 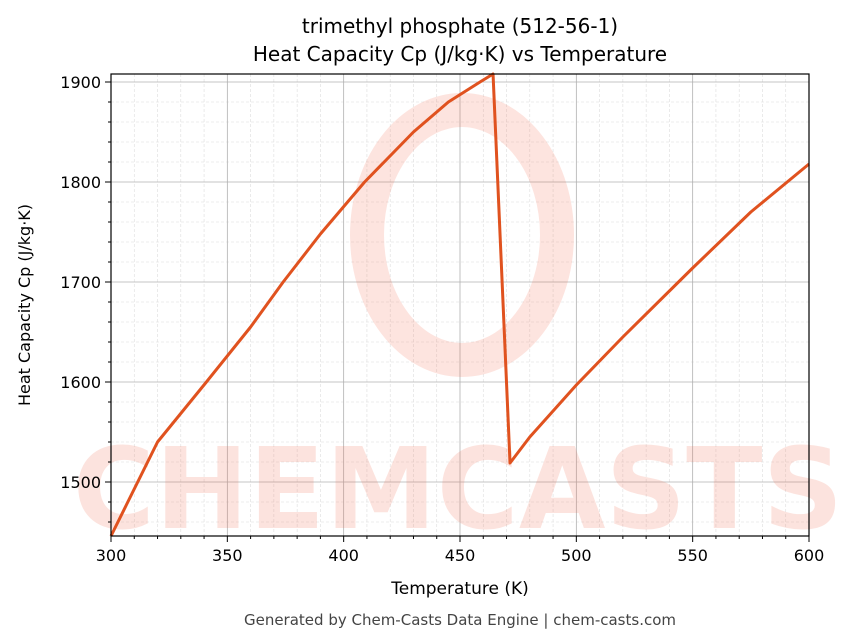 What do you see at coordinates (576, 555) in the screenshot?
I see `x-tick-label: 500` at bounding box center [576, 555].